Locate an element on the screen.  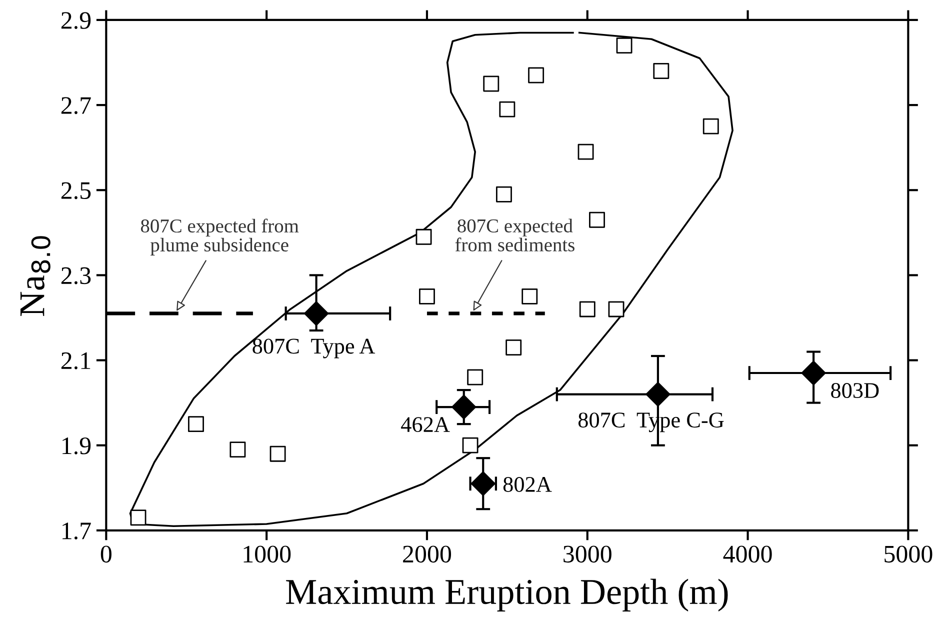
x-tick-label: 4000 is located at coordinates (747, 554).